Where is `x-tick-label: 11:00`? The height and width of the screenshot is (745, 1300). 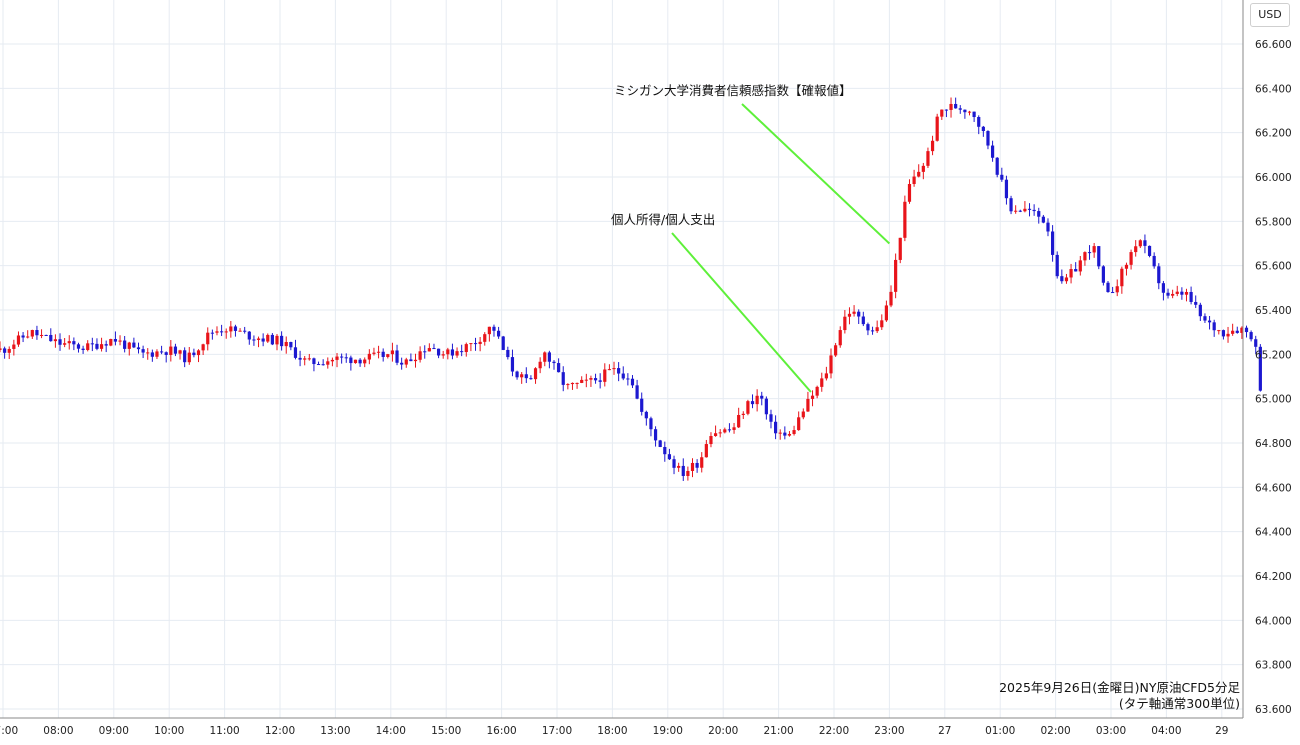
x-tick-label: 11:00 is located at coordinates (224, 731).